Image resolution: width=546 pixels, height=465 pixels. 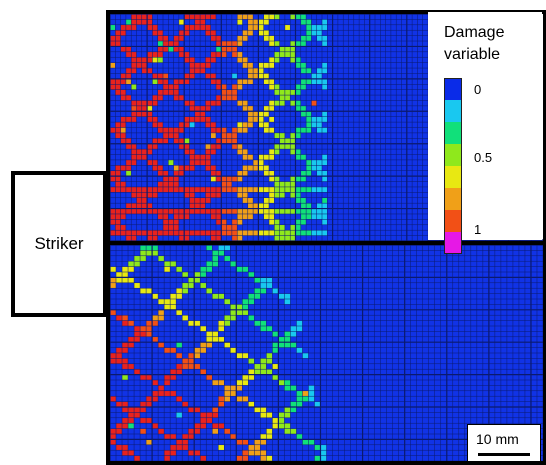 What do you see at coordinates (474, 32) in the screenshot?
I see `legend-title-line-1: Damage` at bounding box center [474, 32].